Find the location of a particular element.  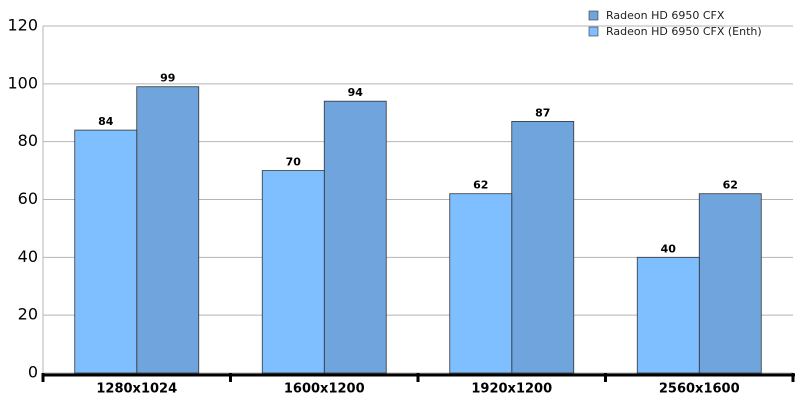

legend-label: Radeon HD 6950 CFX is located at coordinates (665, 15).